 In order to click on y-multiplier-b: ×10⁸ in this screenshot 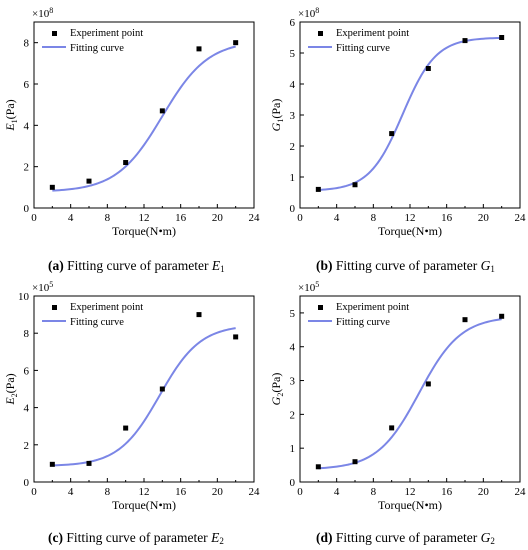, I will do `click(308, 13)`.